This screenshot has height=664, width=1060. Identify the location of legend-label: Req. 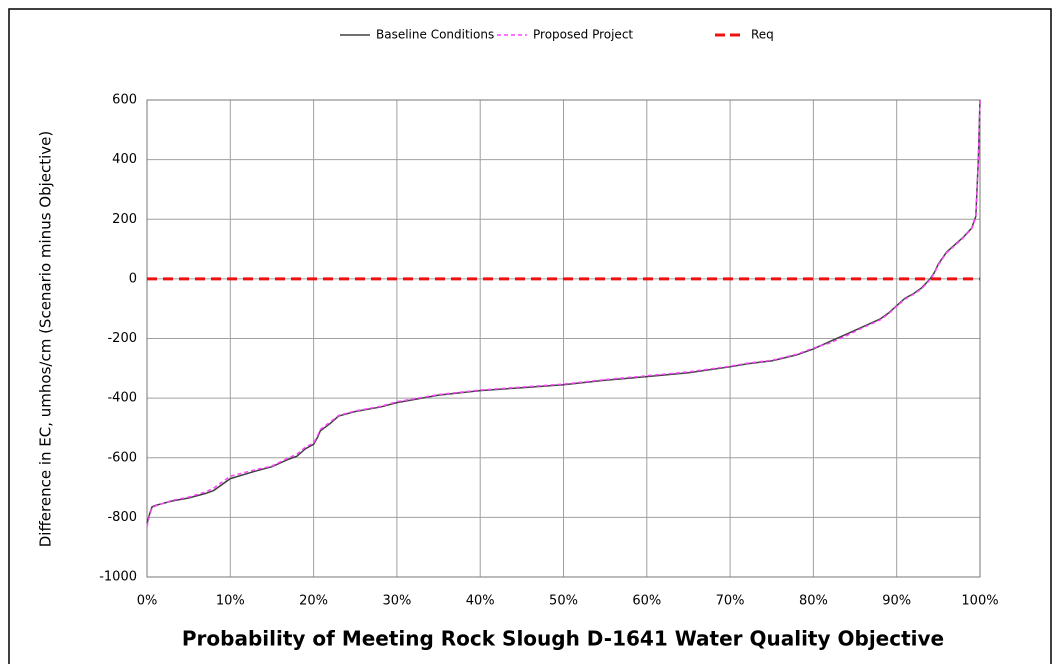
(762, 35).